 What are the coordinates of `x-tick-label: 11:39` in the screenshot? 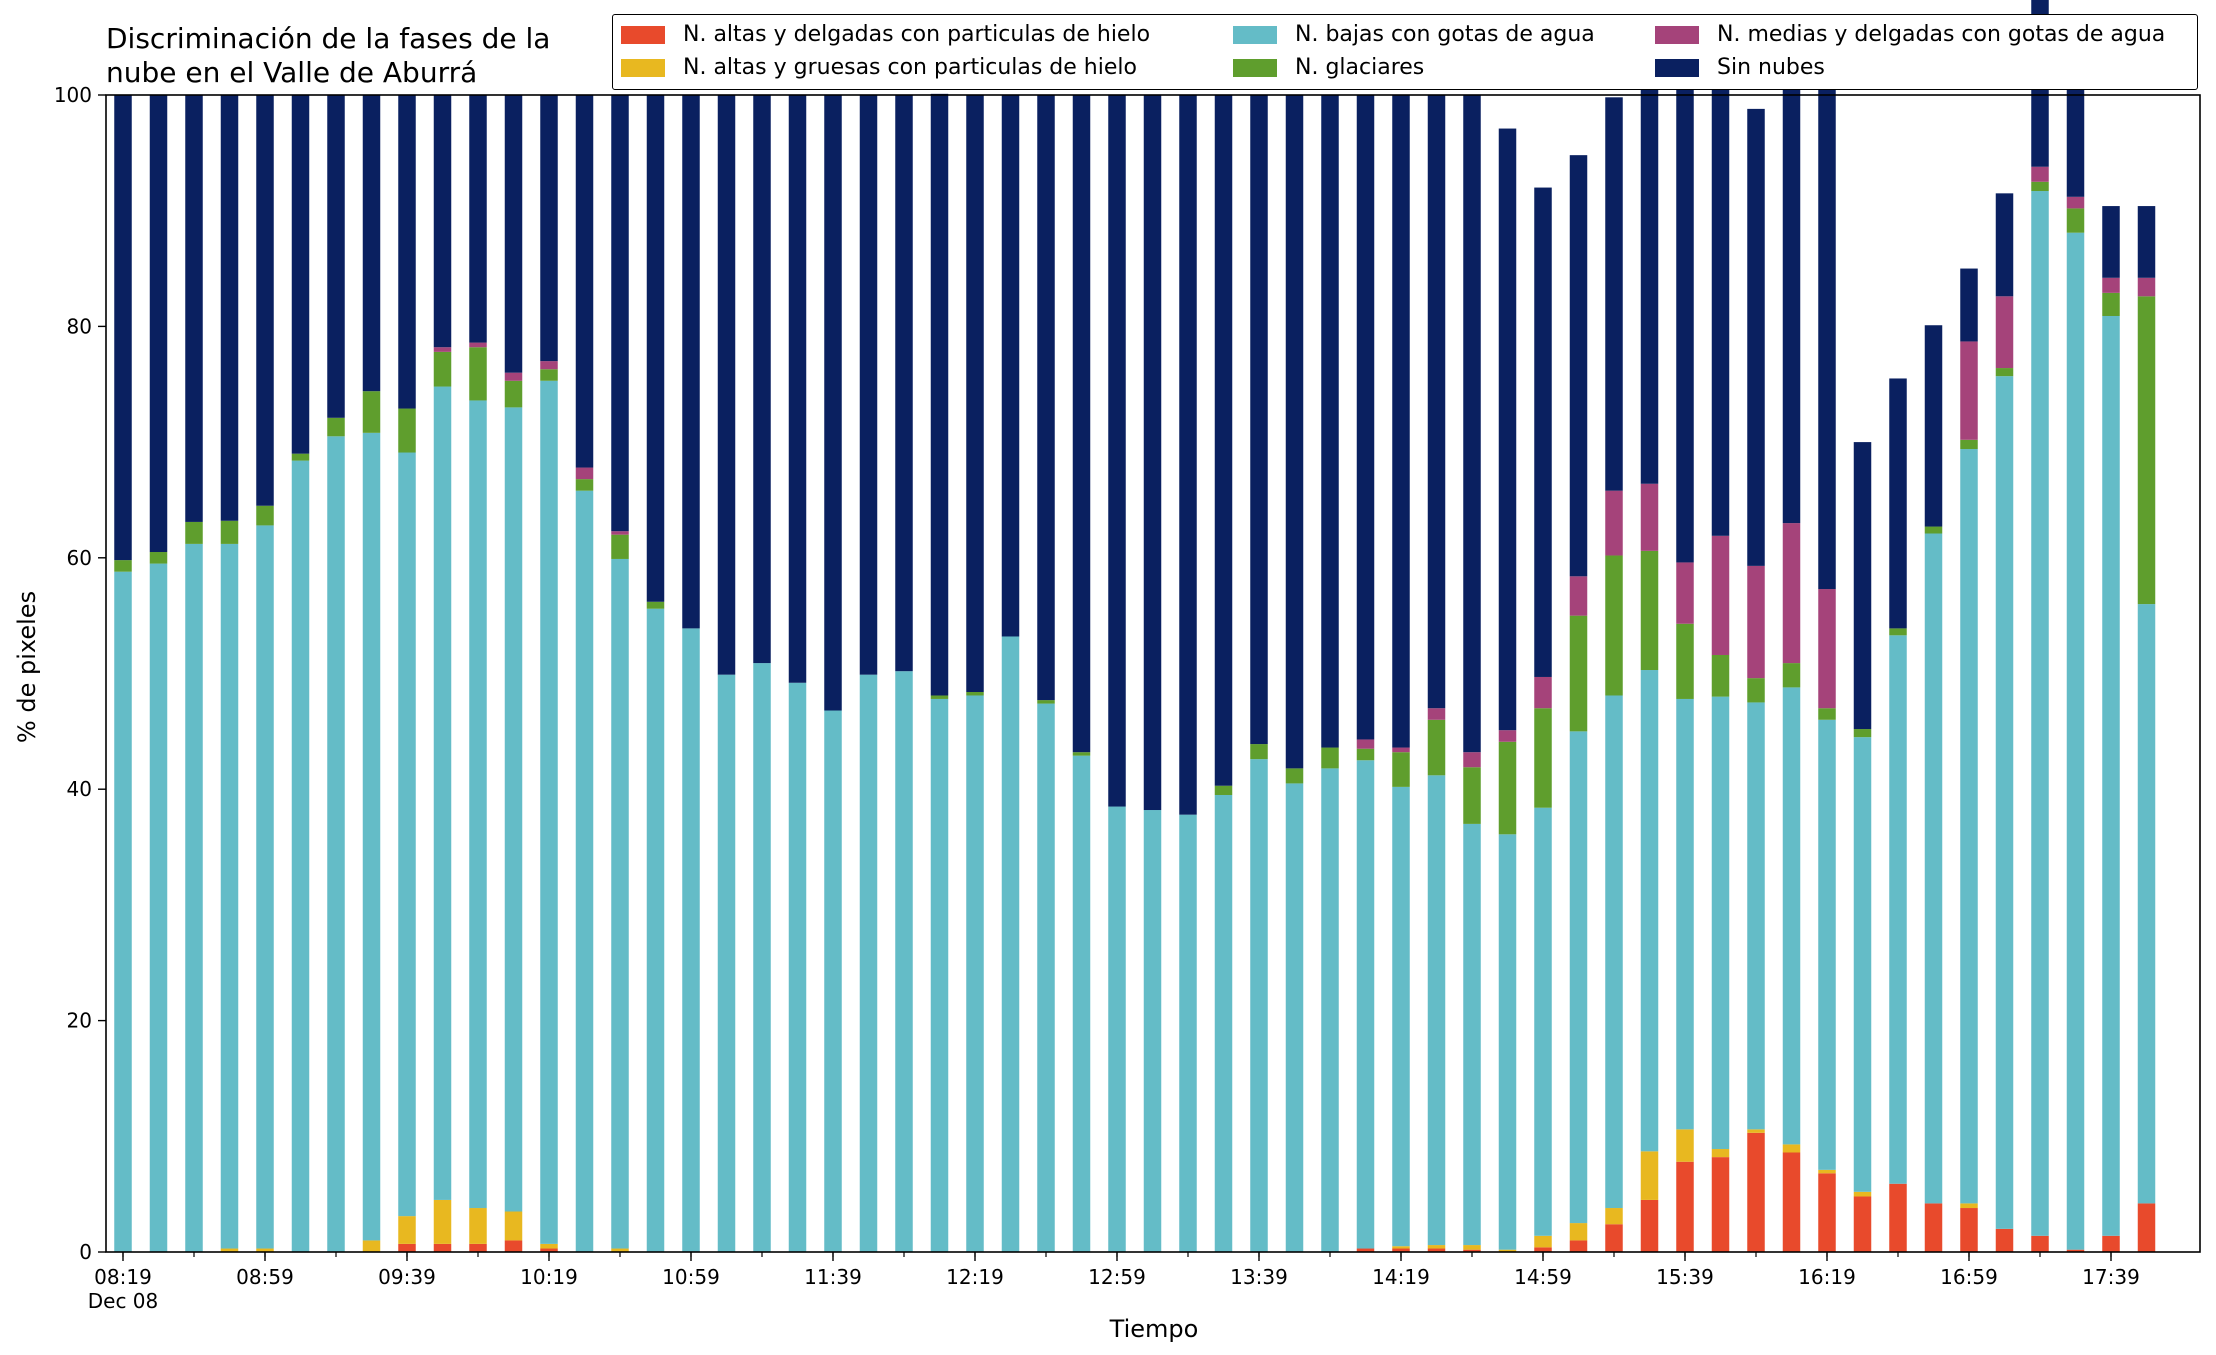 It's located at (833, 1277).